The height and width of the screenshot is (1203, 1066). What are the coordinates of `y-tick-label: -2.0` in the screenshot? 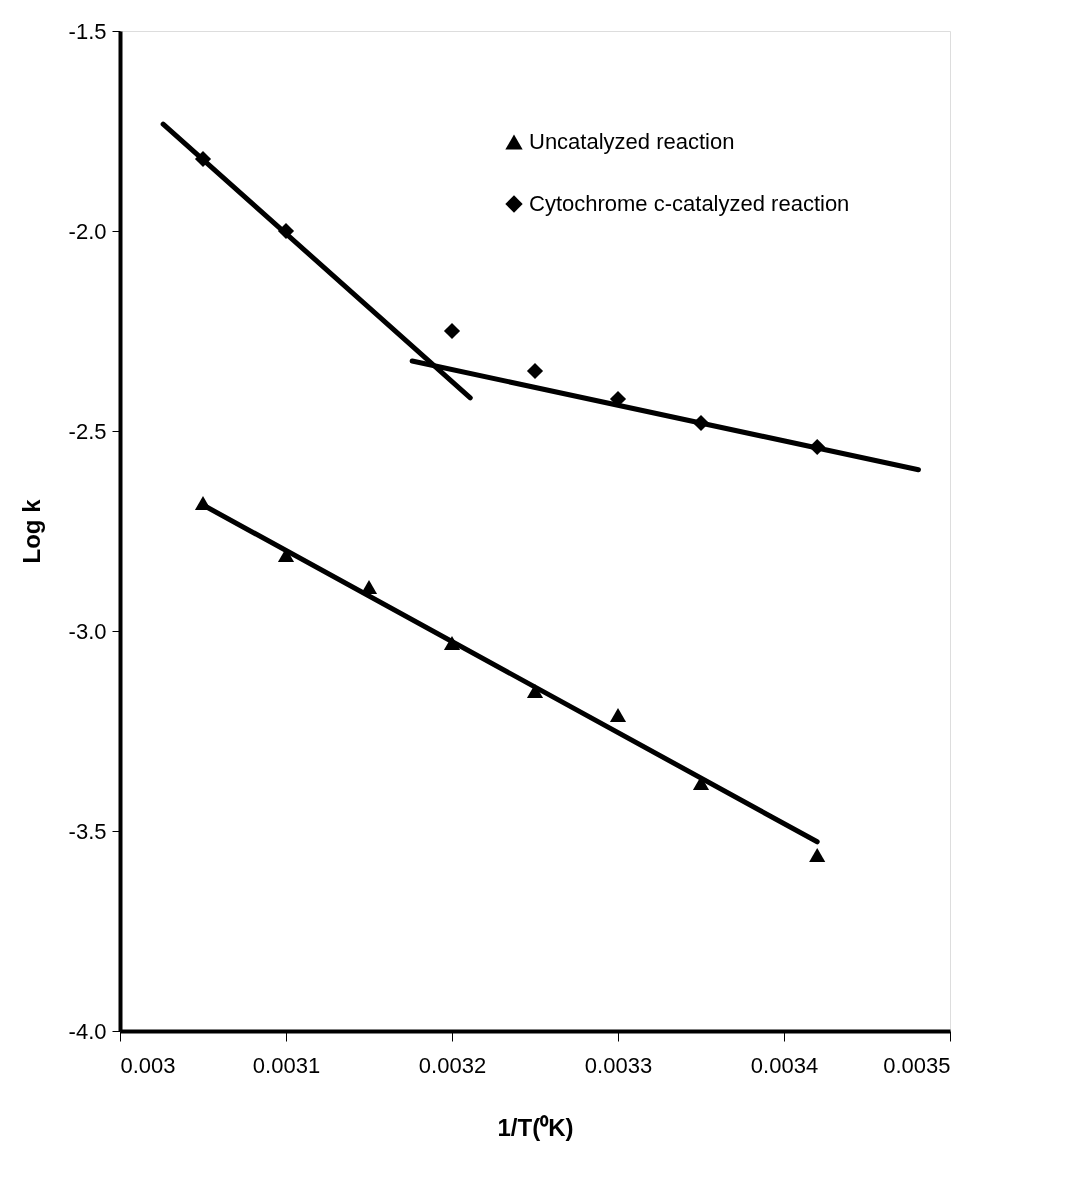 It's located at (87, 231).